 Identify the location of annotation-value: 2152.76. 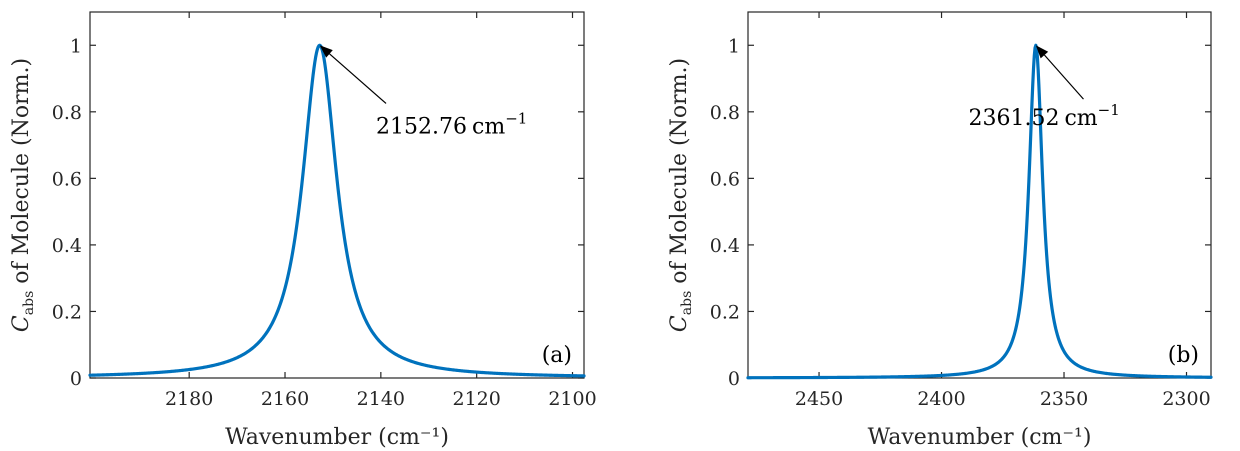
(421, 126).